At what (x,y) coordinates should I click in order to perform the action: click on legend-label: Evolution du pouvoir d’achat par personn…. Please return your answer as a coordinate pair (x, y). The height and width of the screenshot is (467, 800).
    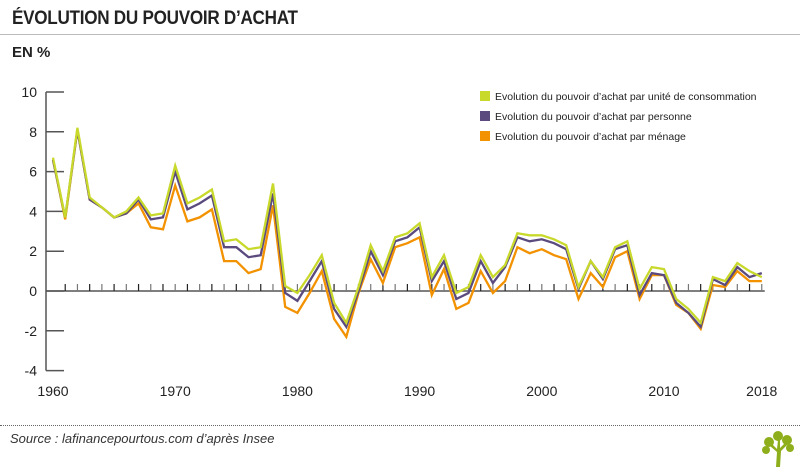
    Looking at the image, I should click on (593, 117).